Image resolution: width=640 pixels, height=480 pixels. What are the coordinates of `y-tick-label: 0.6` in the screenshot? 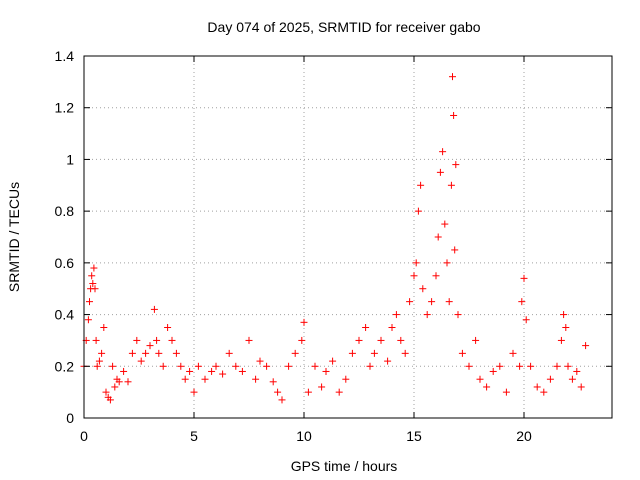 It's located at (65, 263).